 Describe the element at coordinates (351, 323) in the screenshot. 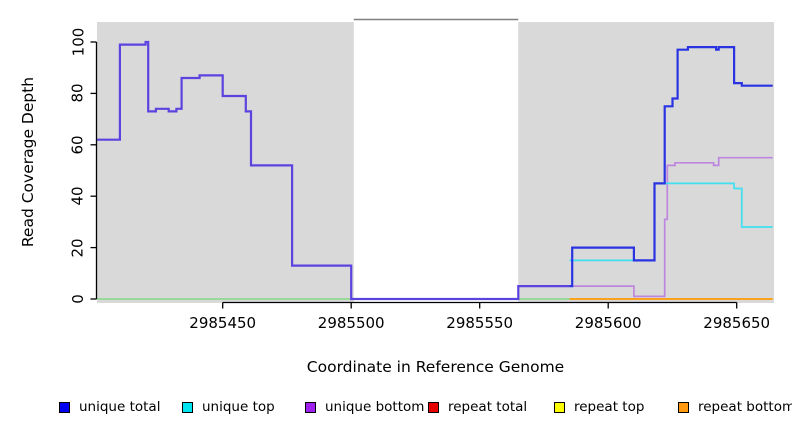

I see `x-tick-label: 2985500` at that location.